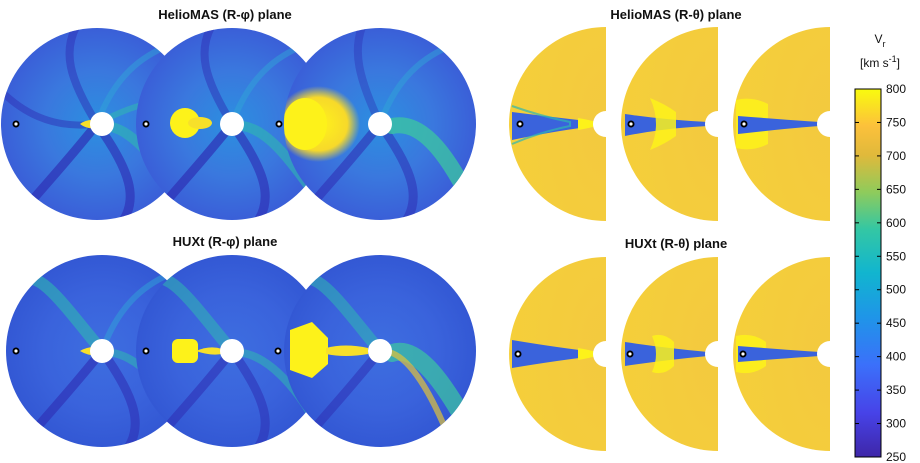 The width and height of the screenshot is (920, 463). I want to click on colorbar-label-sub: r, so click(884, 44).